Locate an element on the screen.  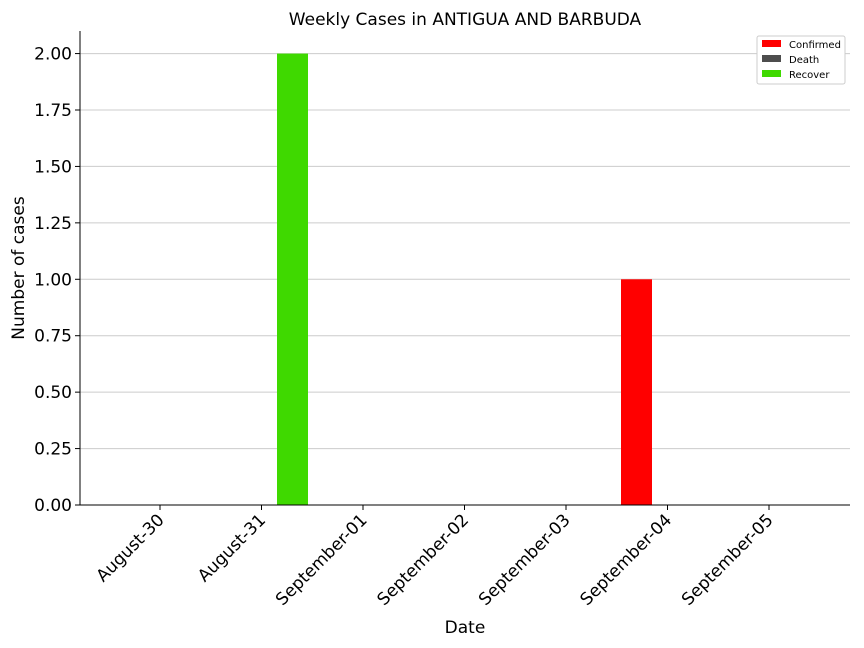
y-tick-label: 0.25 is located at coordinates (53, 450).